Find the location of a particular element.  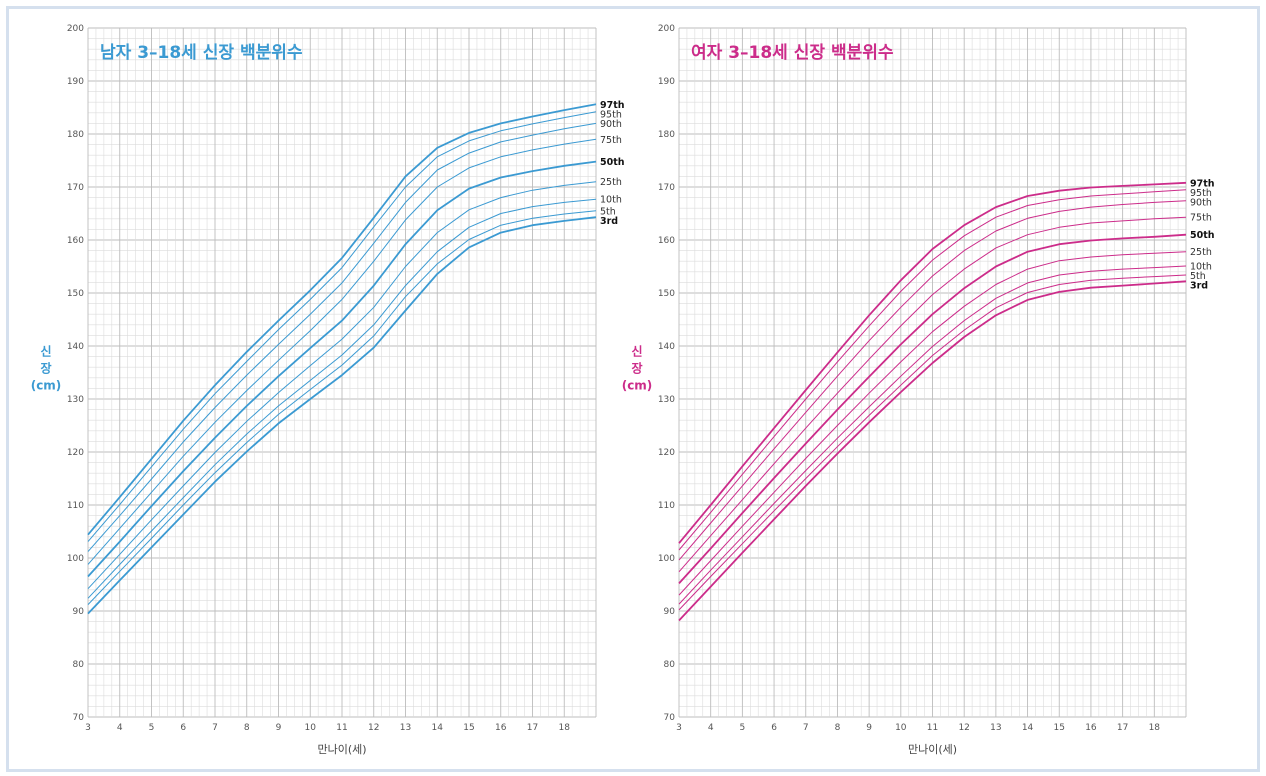

girls-x-tick-labels: 3 4 5 6 7 8 9 10 11 12 13 14 15 16 17 18 is located at coordinates (918, 728).